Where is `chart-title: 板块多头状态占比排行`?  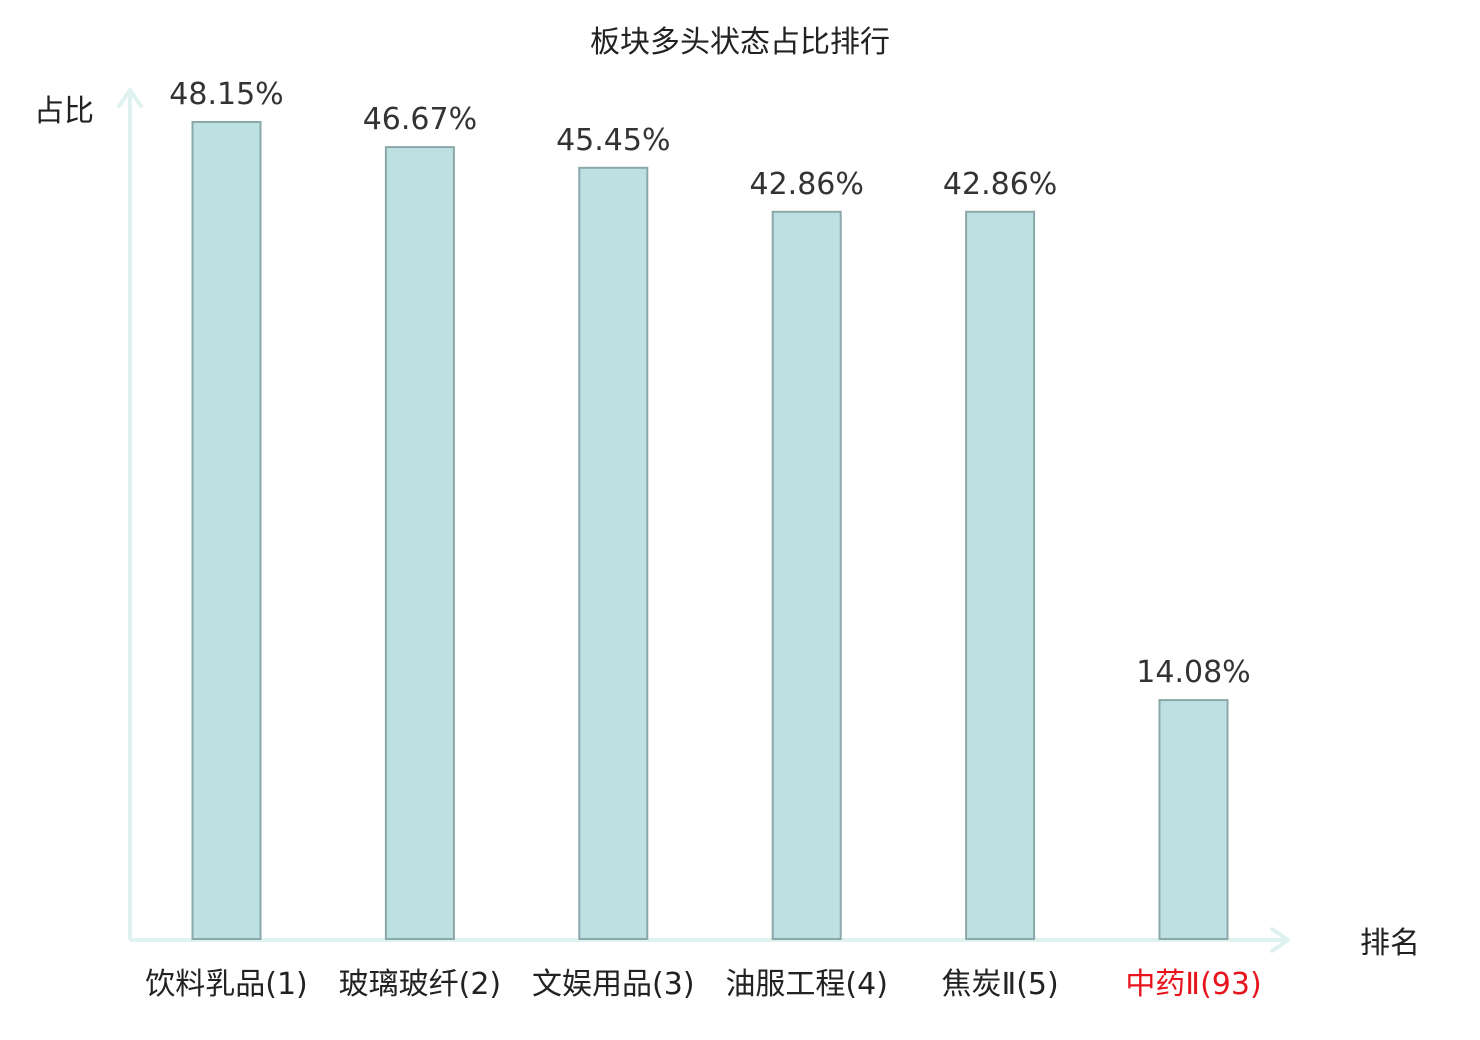
chart-title: 板块多头状态占比排行 is located at coordinates (740, 42).